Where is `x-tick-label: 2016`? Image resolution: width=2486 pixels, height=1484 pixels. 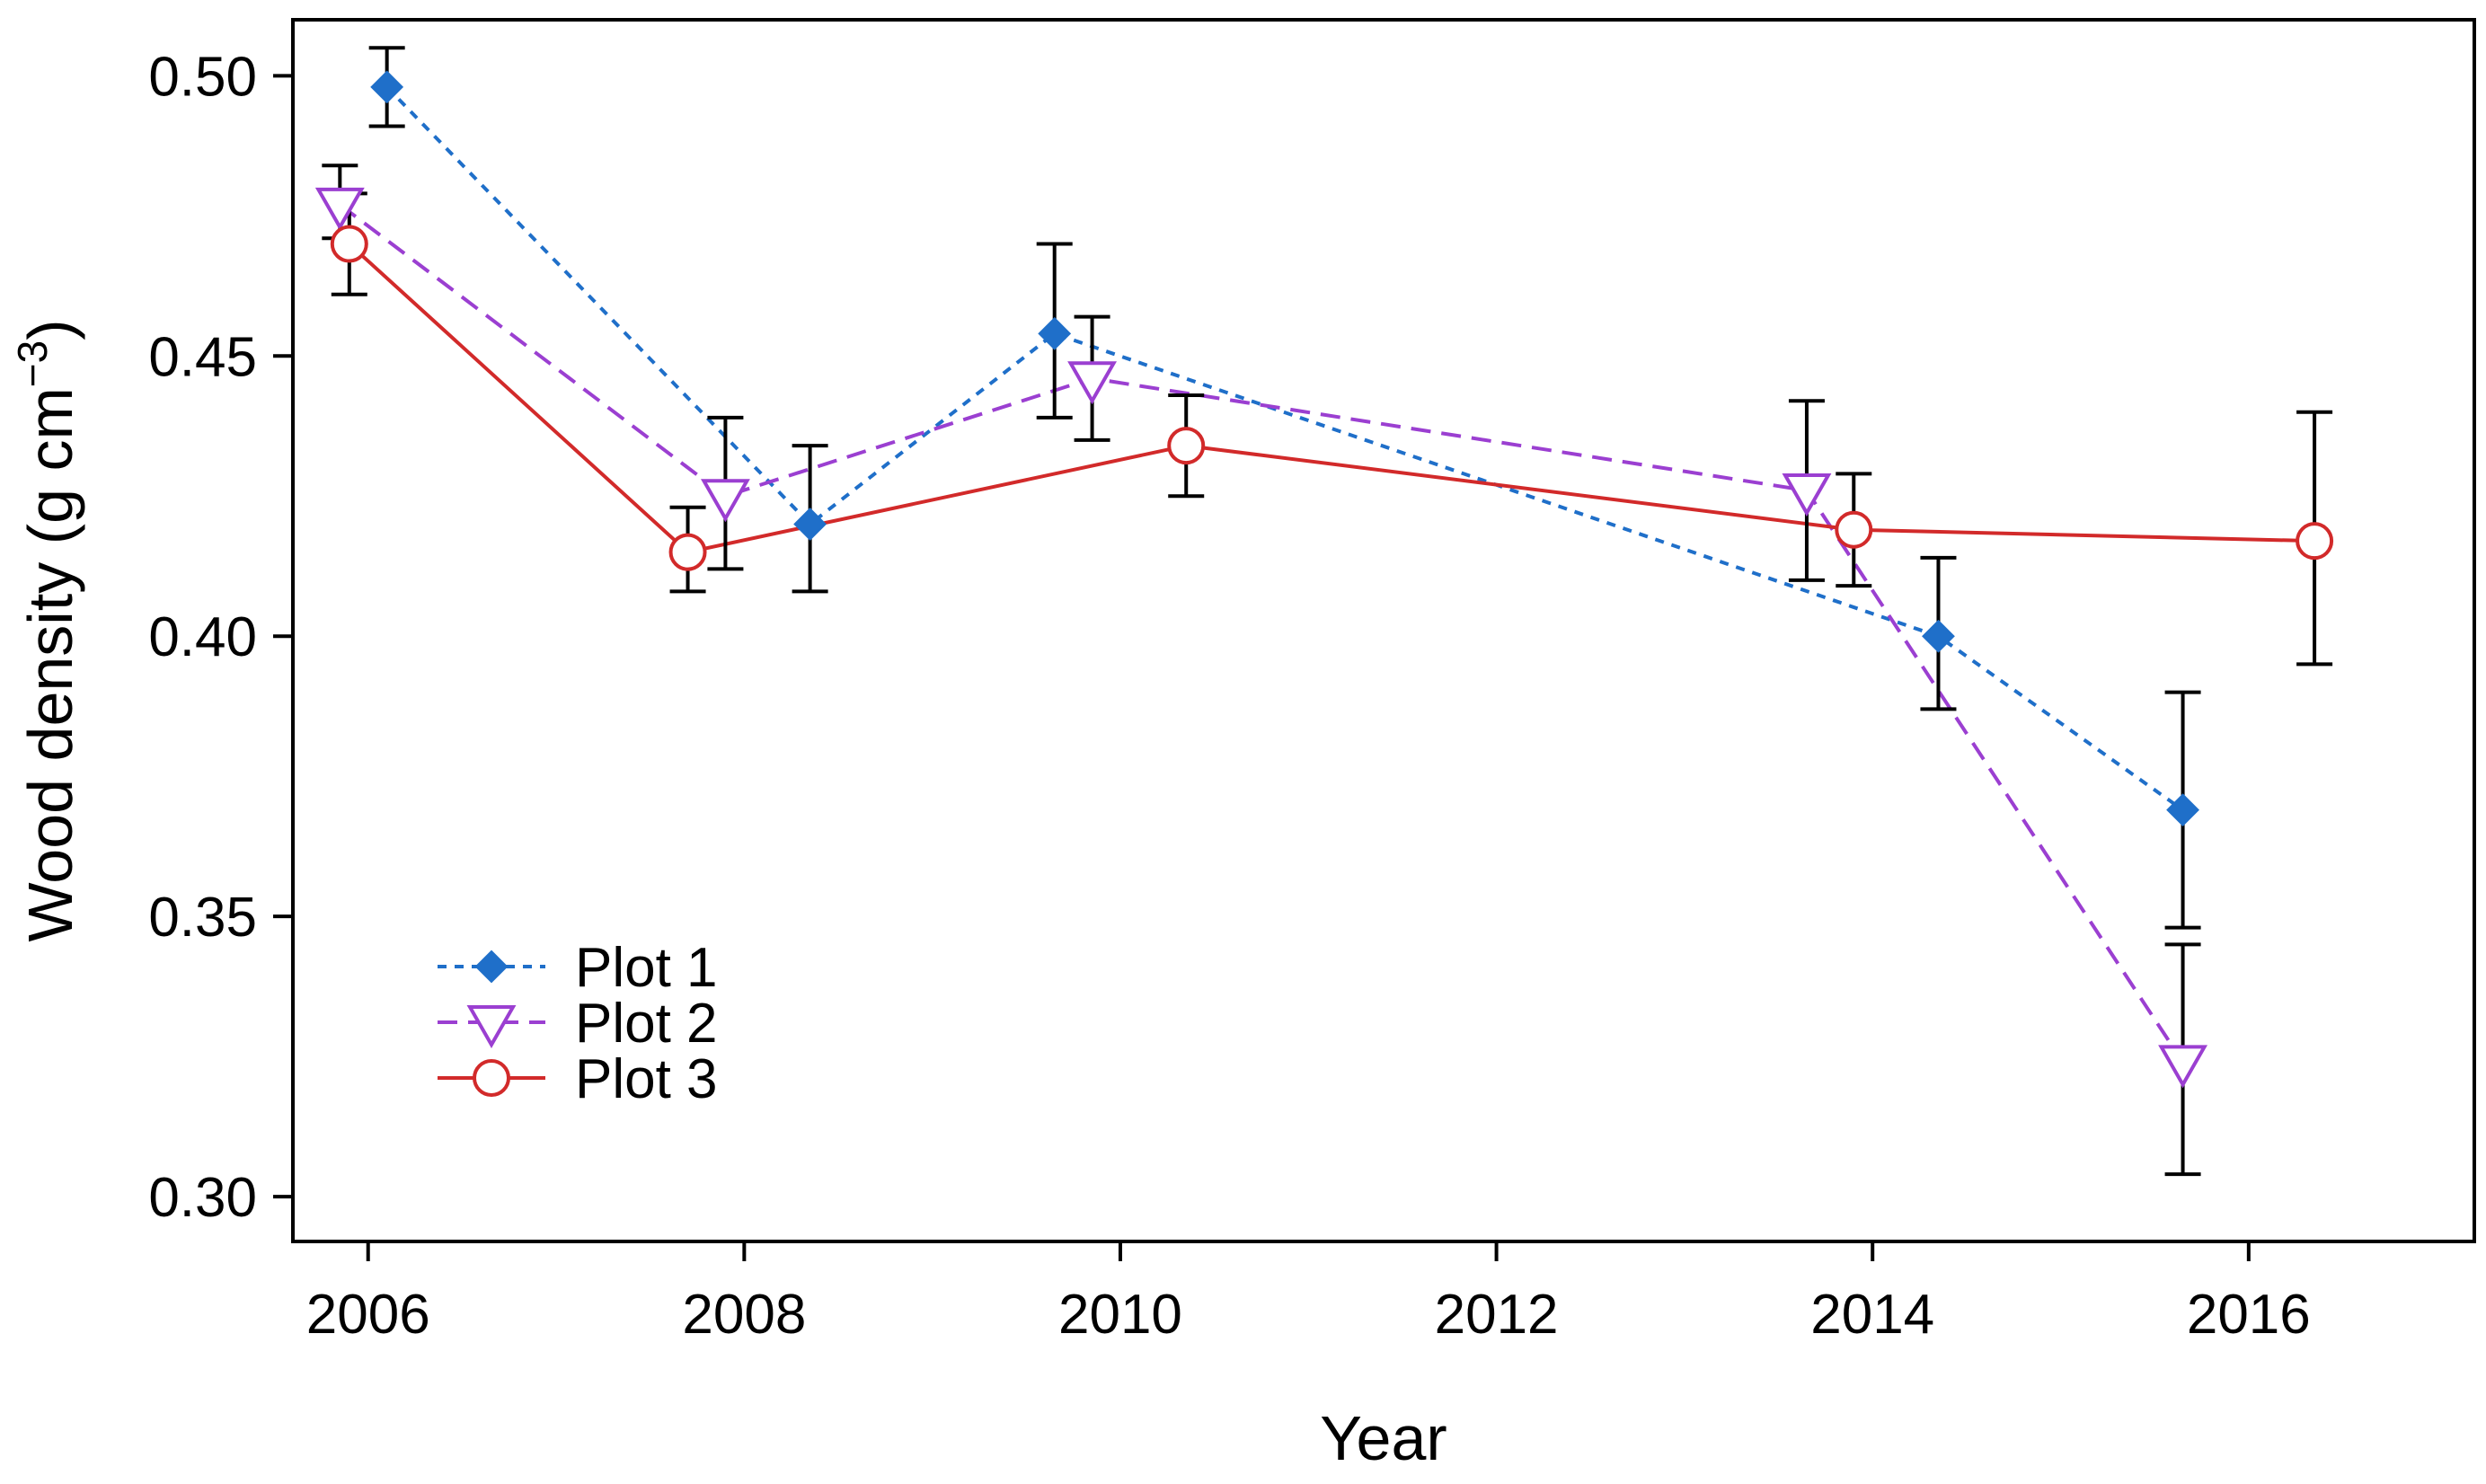 x-tick-label: 2016 is located at coordinates (2249, 1315).